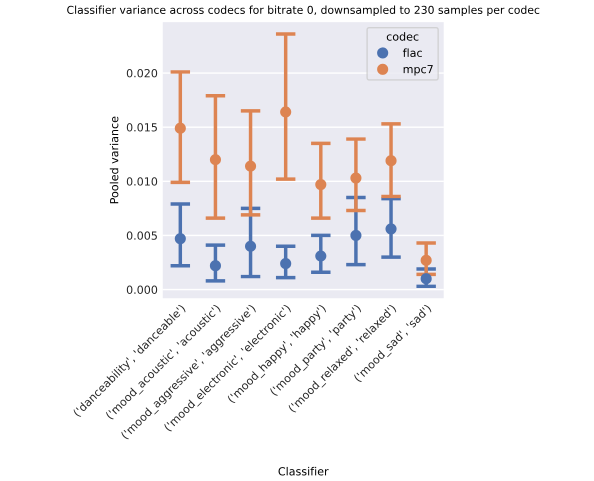 The height and width of the screenshot is (481, 594). Describe the element at coordinates (141, 127) in the screenshot. I see `y-tick-label: 0.015` at that location.